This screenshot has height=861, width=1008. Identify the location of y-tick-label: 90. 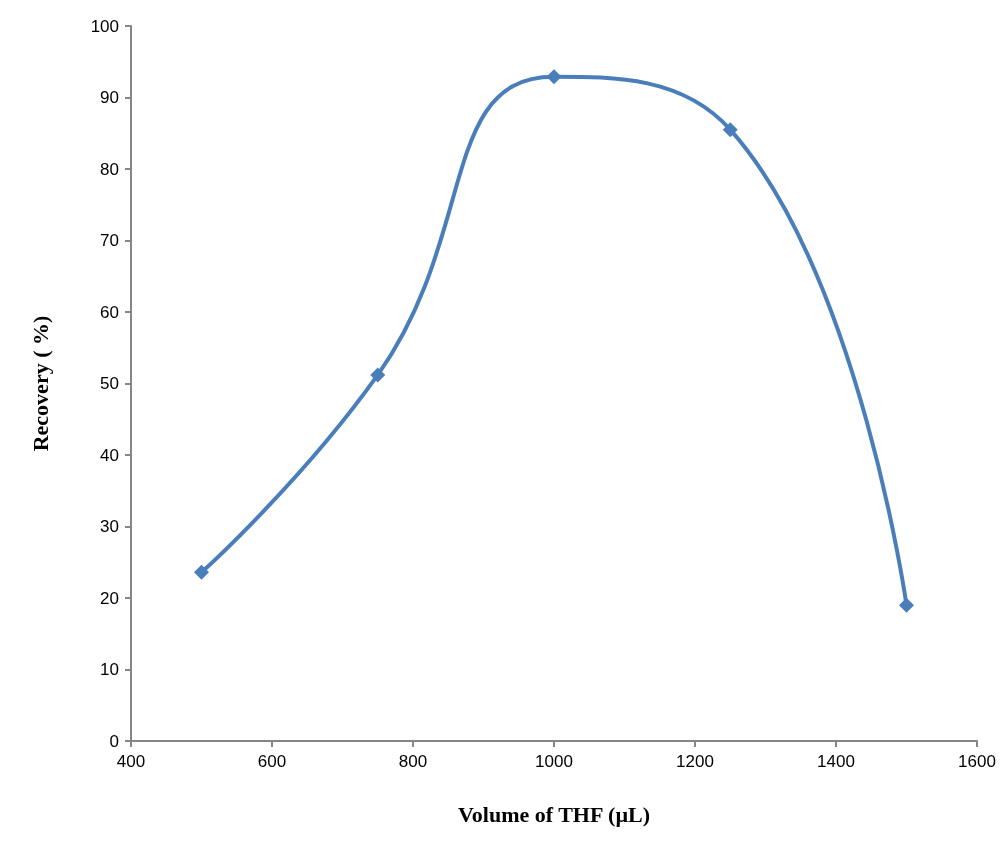
(109, 97).